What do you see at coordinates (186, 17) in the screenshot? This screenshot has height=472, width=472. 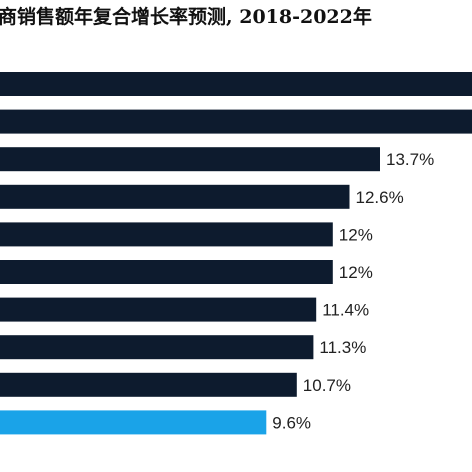 I see `chart-title: 商销售额年复合增长率预测, 2018-2022年` at bounding box center [186, 17].